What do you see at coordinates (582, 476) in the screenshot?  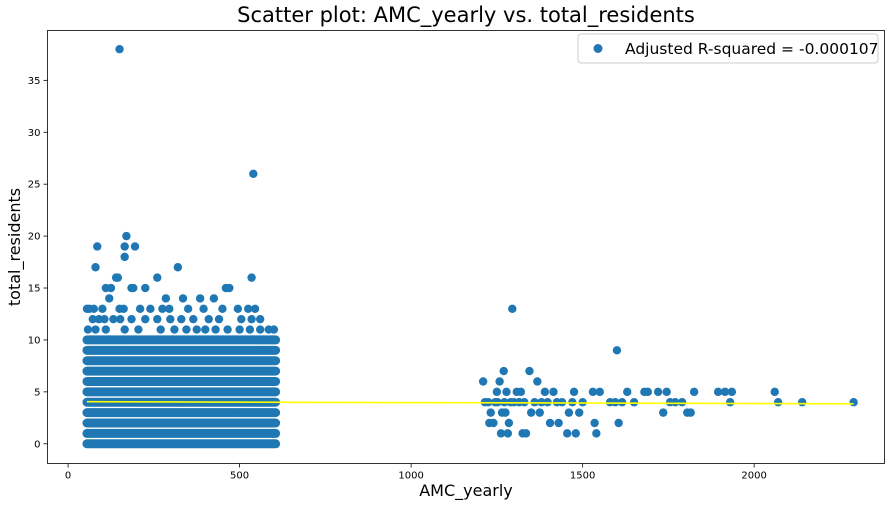 I see `x-tick-label: 1500` at bounding box center [582, 476].